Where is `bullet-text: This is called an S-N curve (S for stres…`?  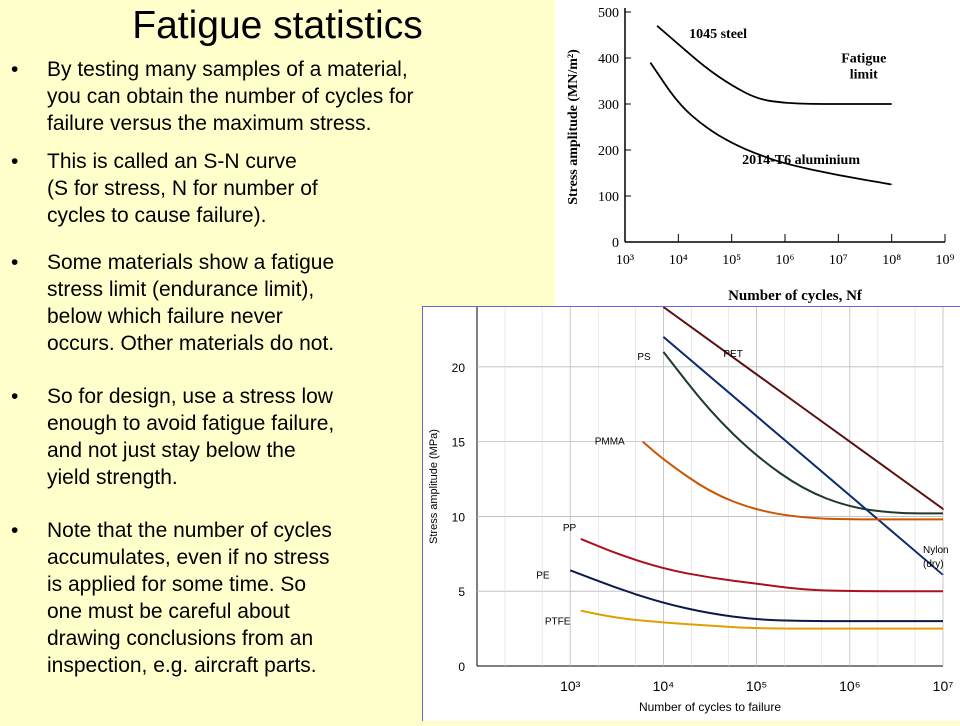 bullet-text: This is called an S-N curve (S for stres… is located at coordinates (182, 188).